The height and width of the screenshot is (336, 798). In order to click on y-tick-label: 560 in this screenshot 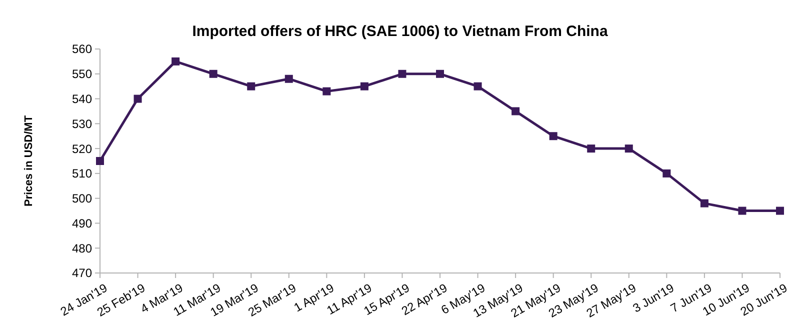, I will do `click(82, 49)`.